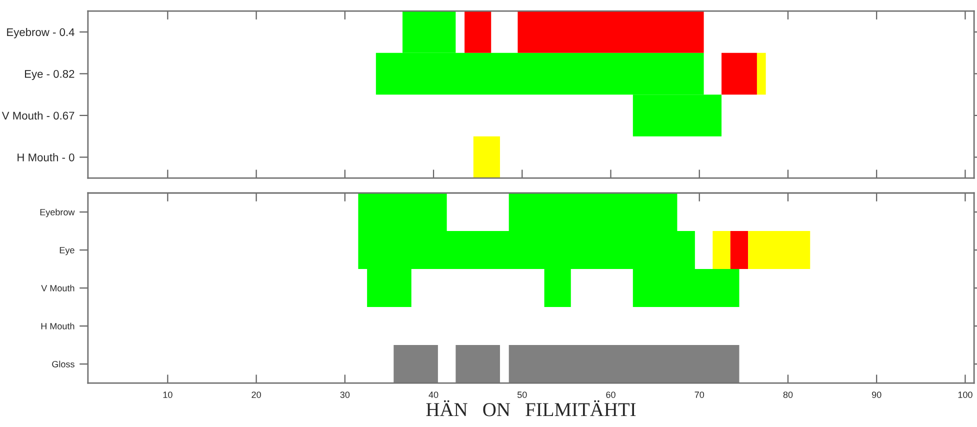  Describe the element at coordinates (57, 288) in the screenshot. I see `y-tick-label: V Mouth` at that location.